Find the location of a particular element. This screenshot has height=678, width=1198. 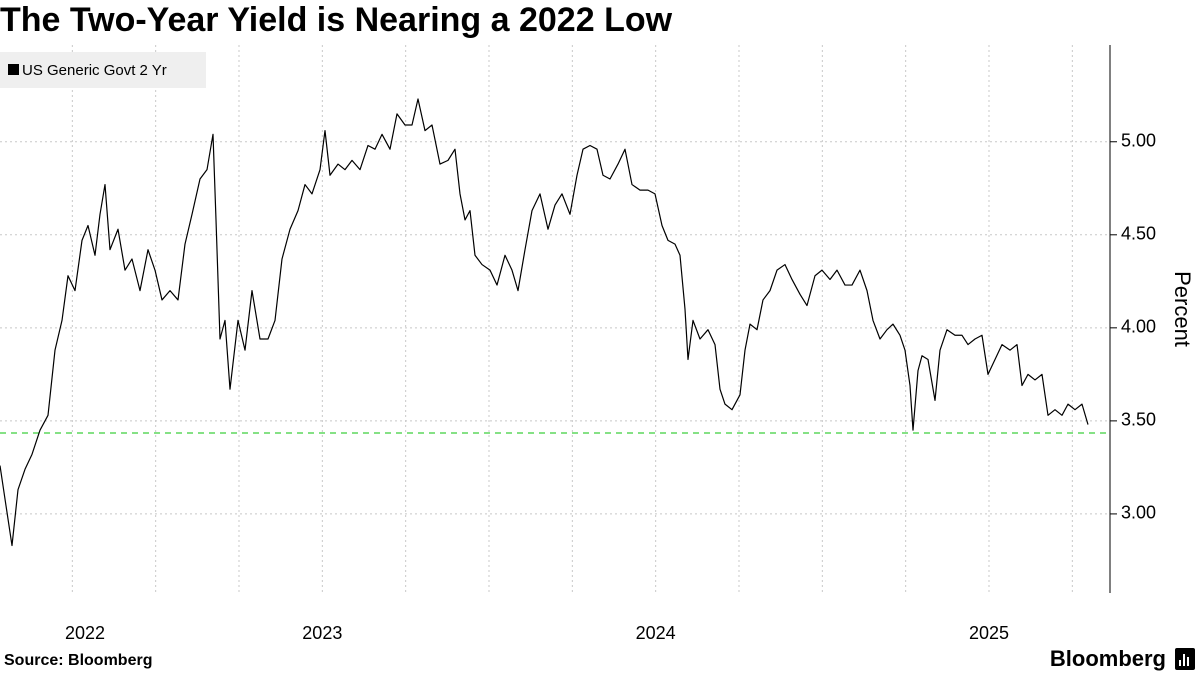

y-tick-label: 4.50 is located at coordinates (1138, 234).